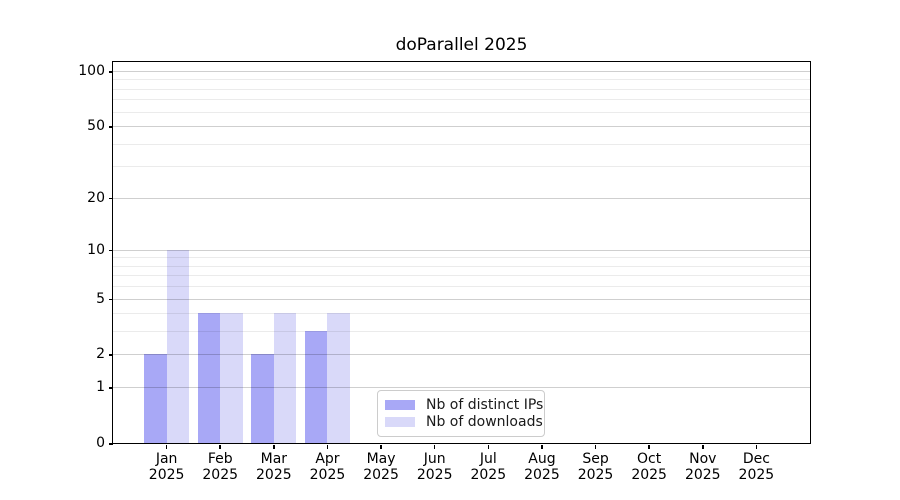 The height and width of the screenshot is (500, 900). Describe the element at coordinates (220, 446) in the screenshot. I see `x-tick-mark-feb` at that location.